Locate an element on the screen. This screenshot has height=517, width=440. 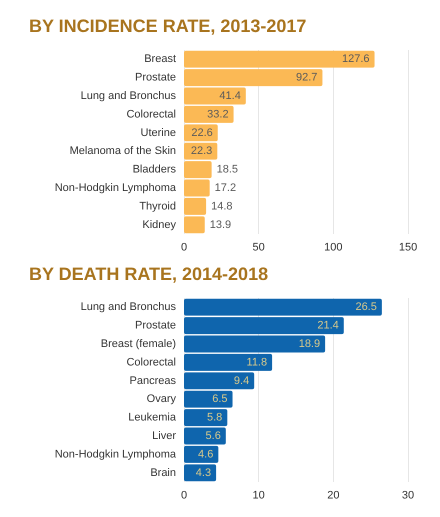
data-label: 18.5 is located at coordinates (227, 170).